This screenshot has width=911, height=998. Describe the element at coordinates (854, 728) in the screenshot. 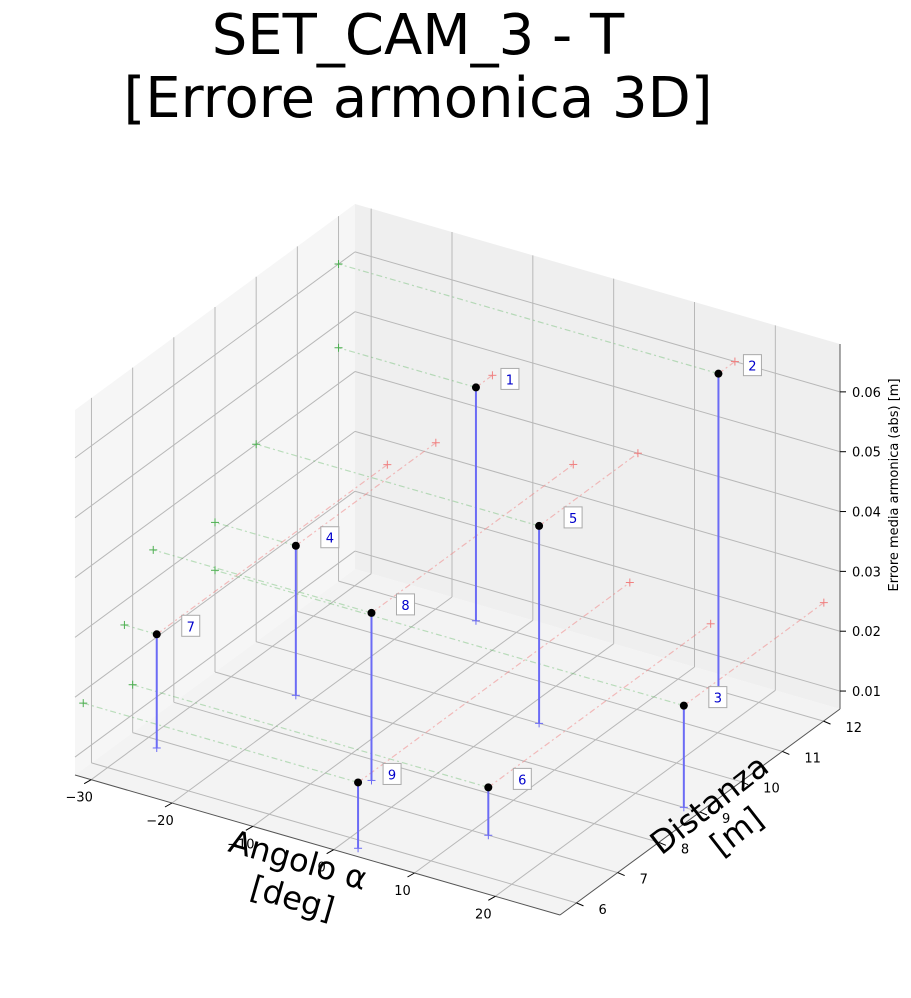

I see `y-tick-label: 12` at that location.